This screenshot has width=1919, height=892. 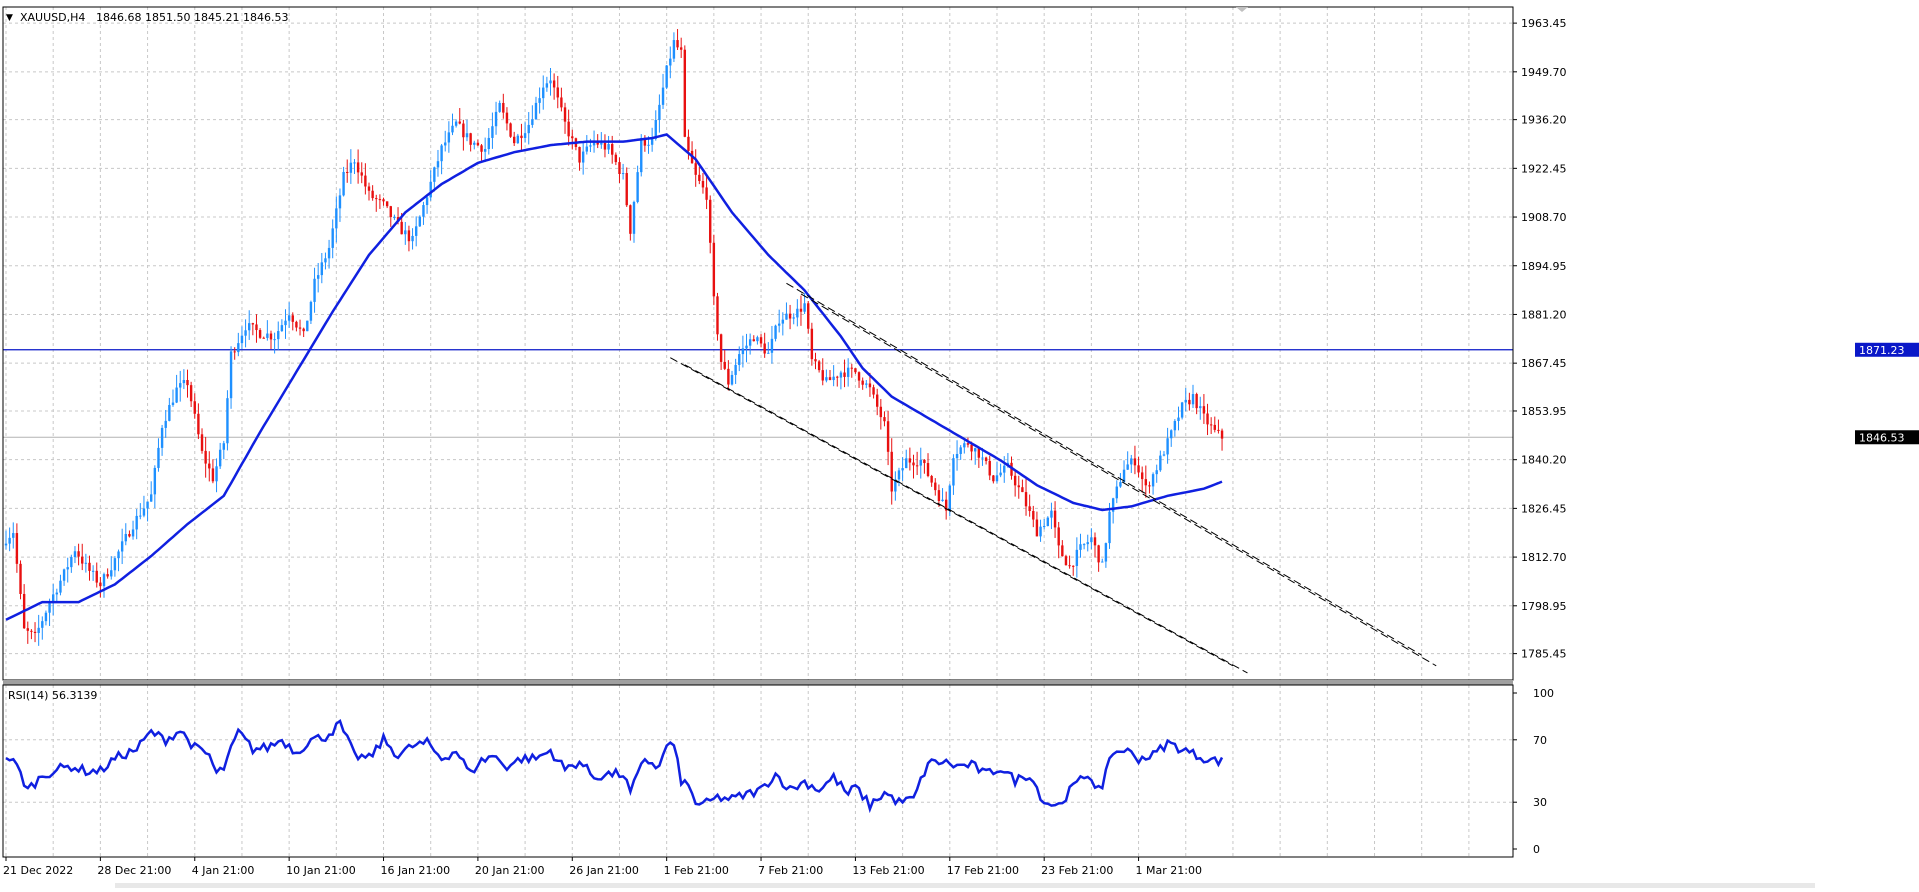 What do you see at coordinates (758, 682) in the screenshot?
I see `panel-separator` at bounding box center [758, 682].